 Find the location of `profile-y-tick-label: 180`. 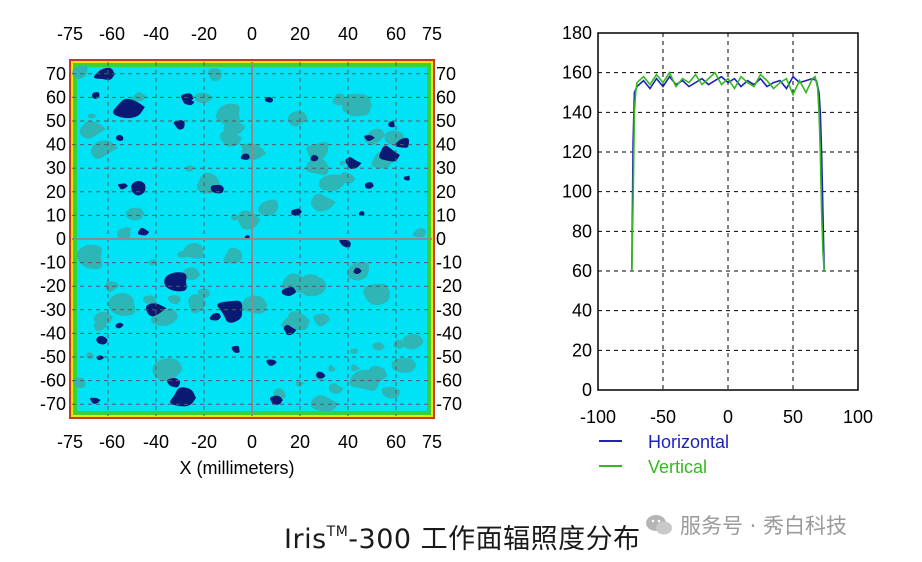

profile-y-tick-label: 180 is located at coordinates (577, 33).